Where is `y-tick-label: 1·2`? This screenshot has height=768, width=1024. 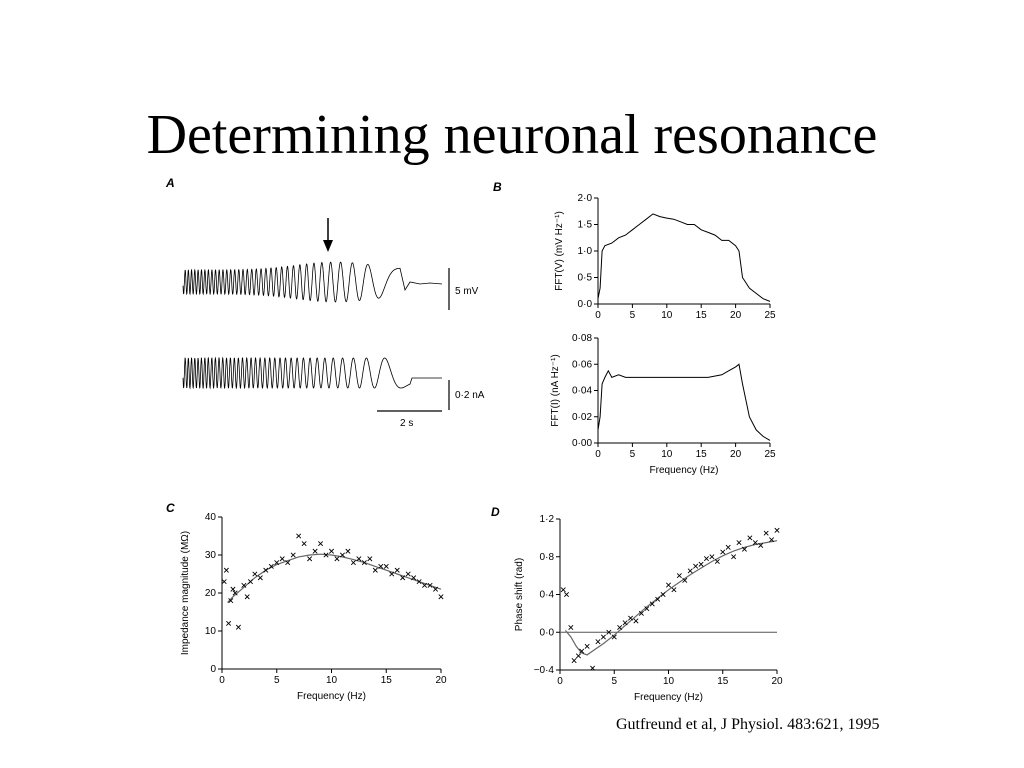 y-tick-label: 1·2 is located at coordinates (547, 519).